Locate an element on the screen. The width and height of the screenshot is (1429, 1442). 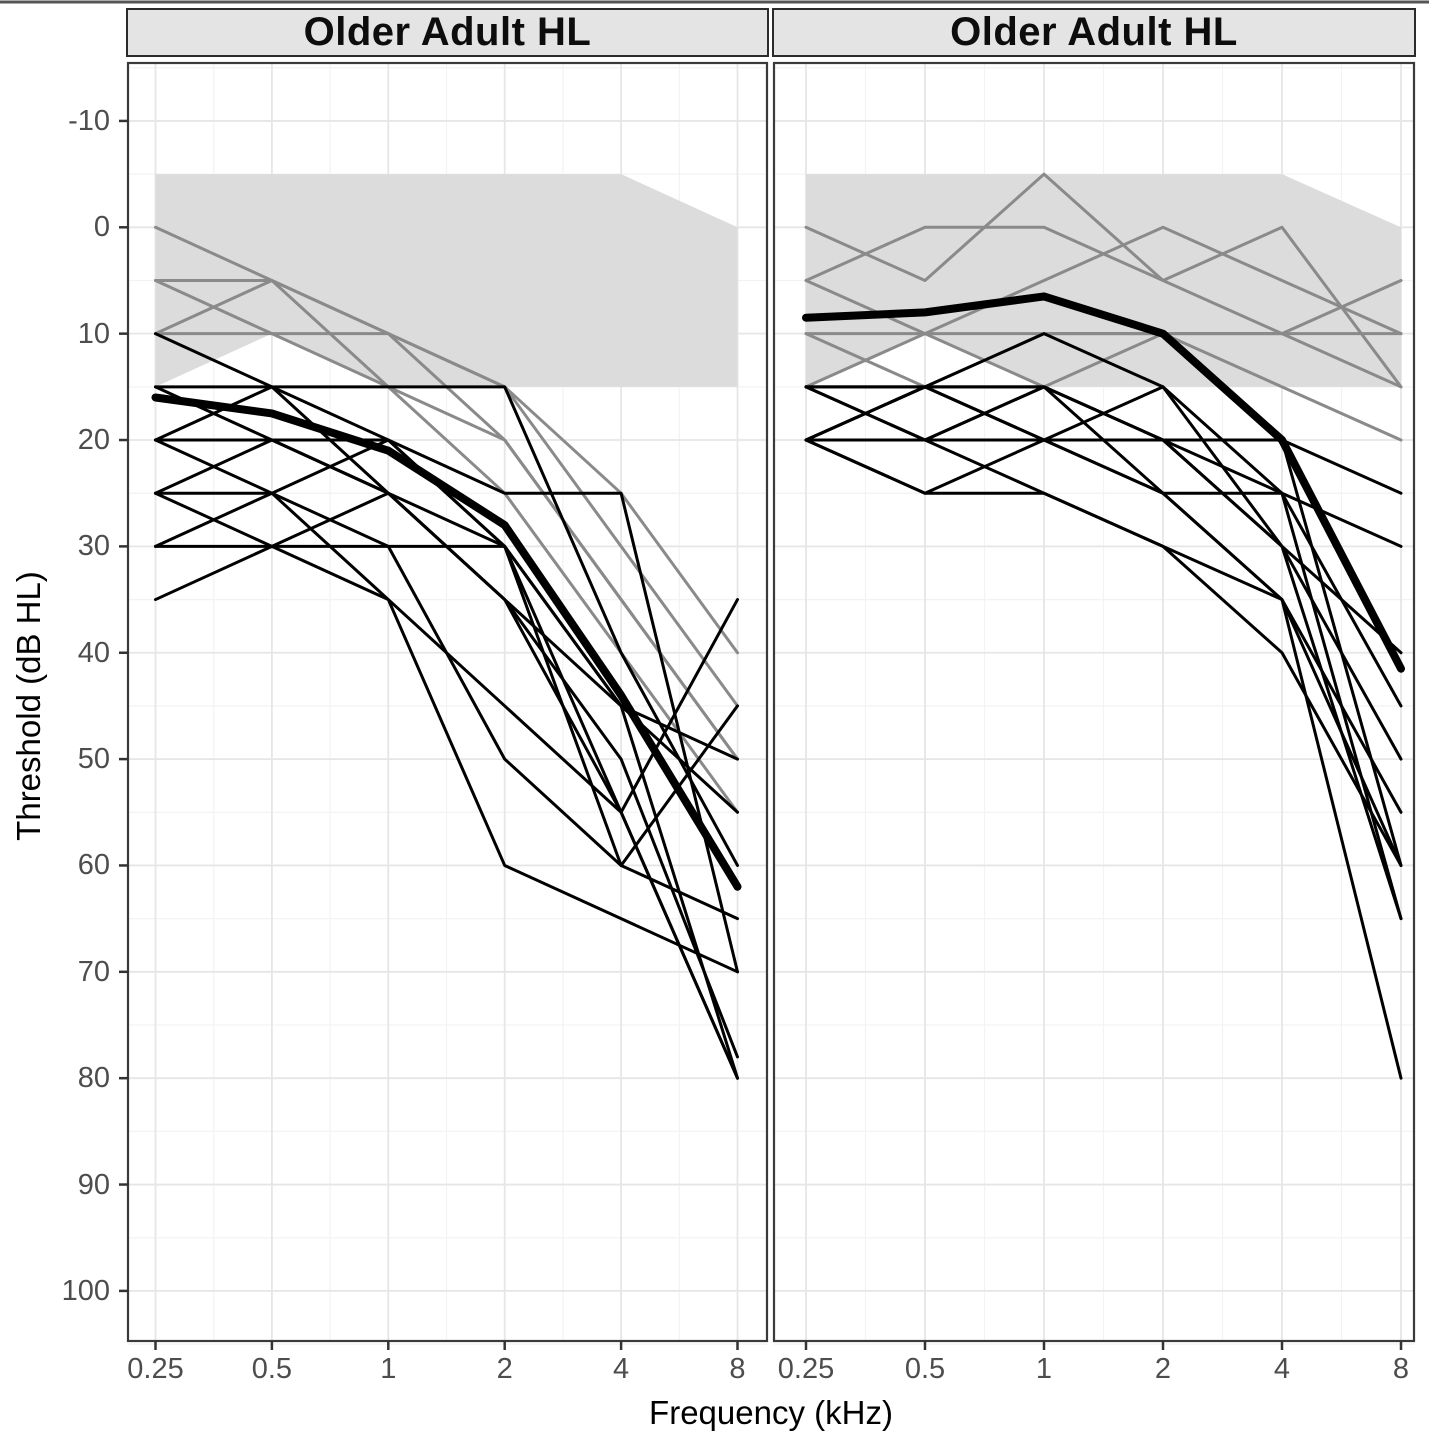
facet-header-right: Older Adult HL is located at coordinates (1094, 32).